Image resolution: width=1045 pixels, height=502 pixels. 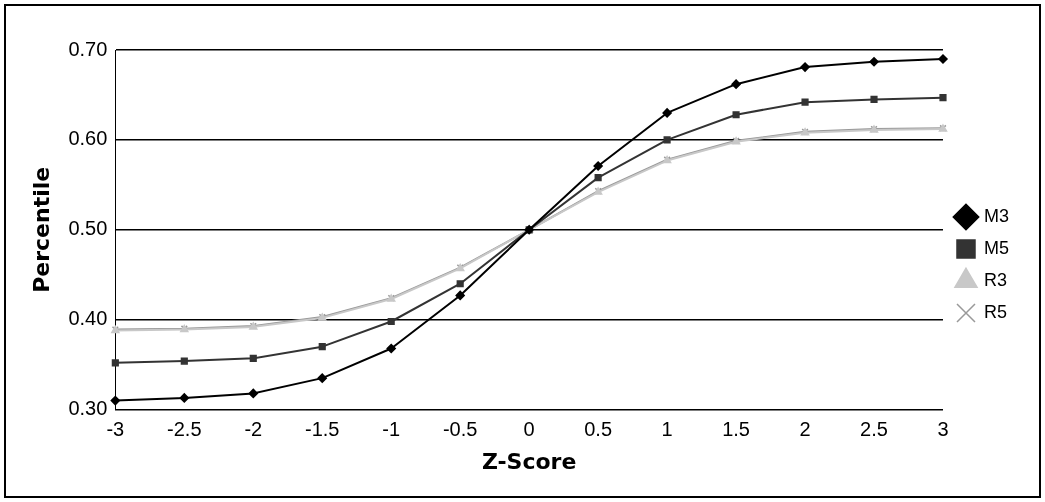 I want to click on x-tick-label: -2, so click(x=253, y=429).